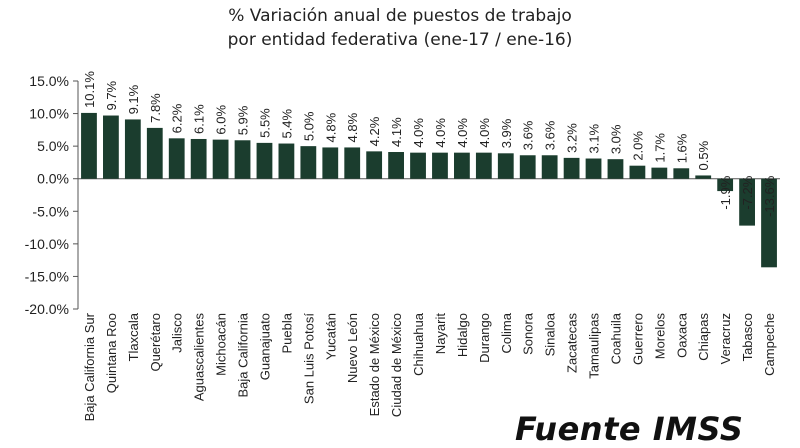 The height and width of the screenshot is (448, 800). What do you see at coordinates (594, 346) in the screenshot?
I see `category-label: Tamaulipas` at bounding box center [594, 346].